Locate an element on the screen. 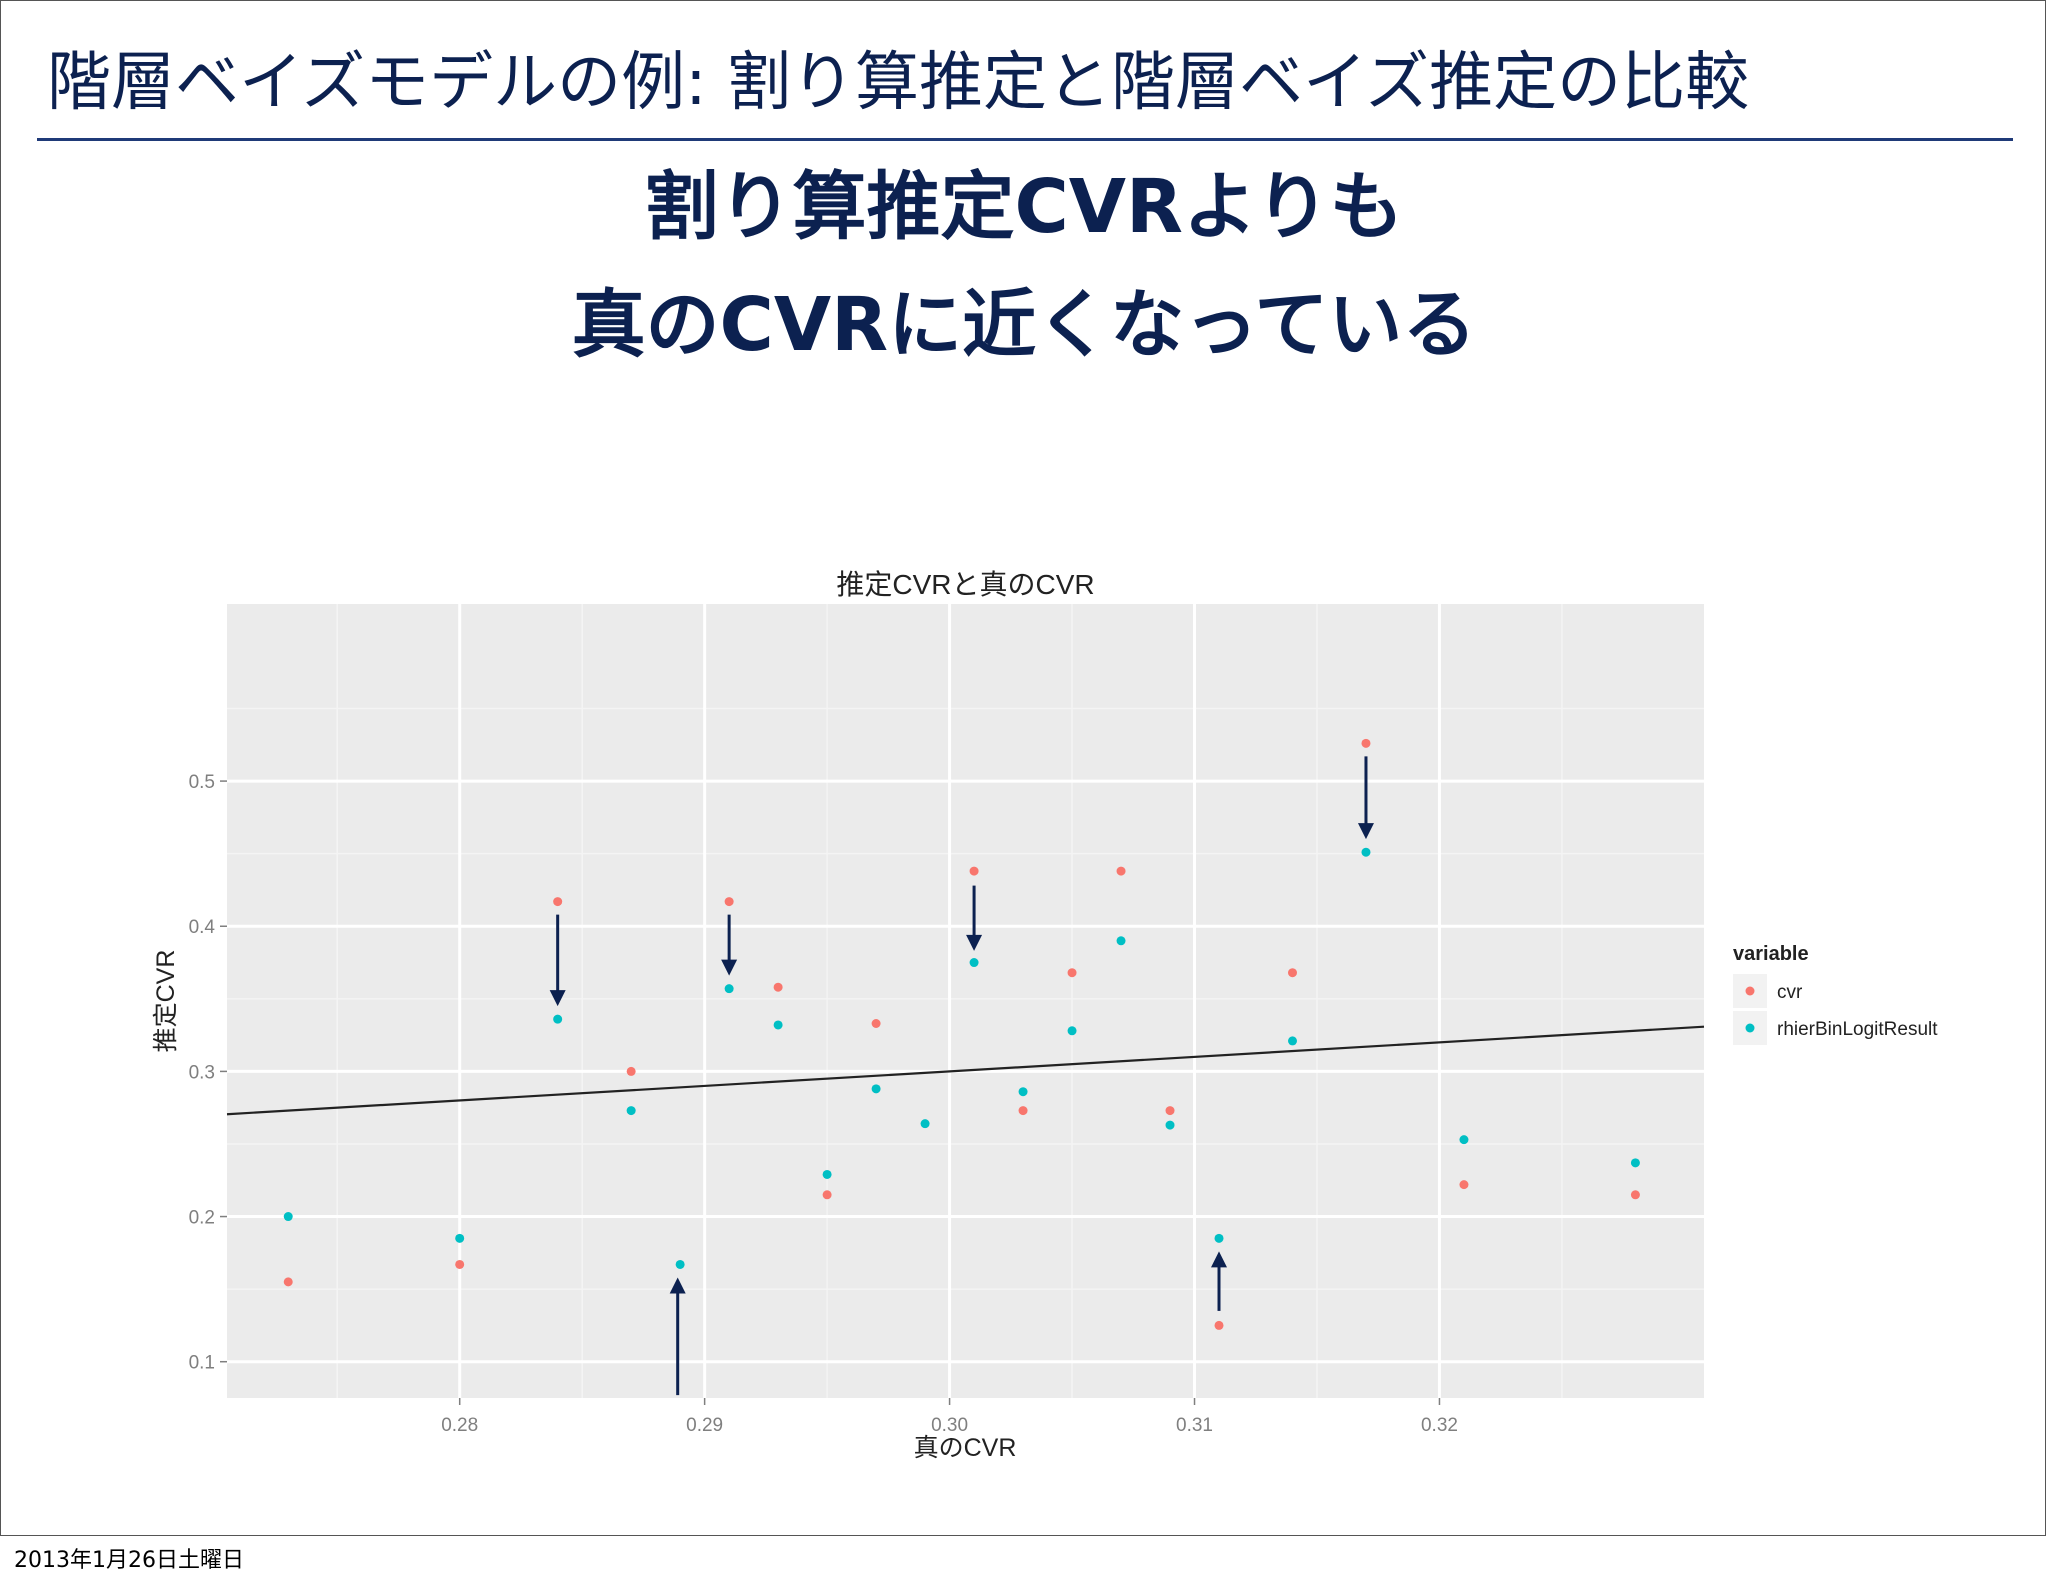 This screenshot has width=2048, height=1576. headline-line-2: 真のCVRに近くなっている is located at coordinates (1024, 325).